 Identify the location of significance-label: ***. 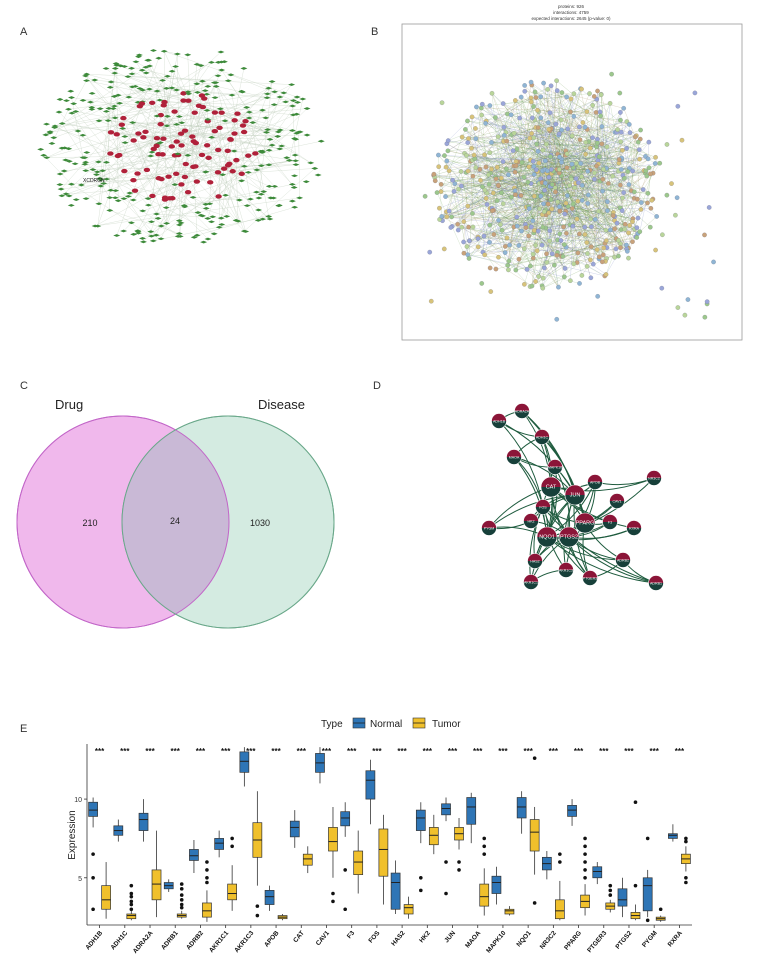
(579, 751).